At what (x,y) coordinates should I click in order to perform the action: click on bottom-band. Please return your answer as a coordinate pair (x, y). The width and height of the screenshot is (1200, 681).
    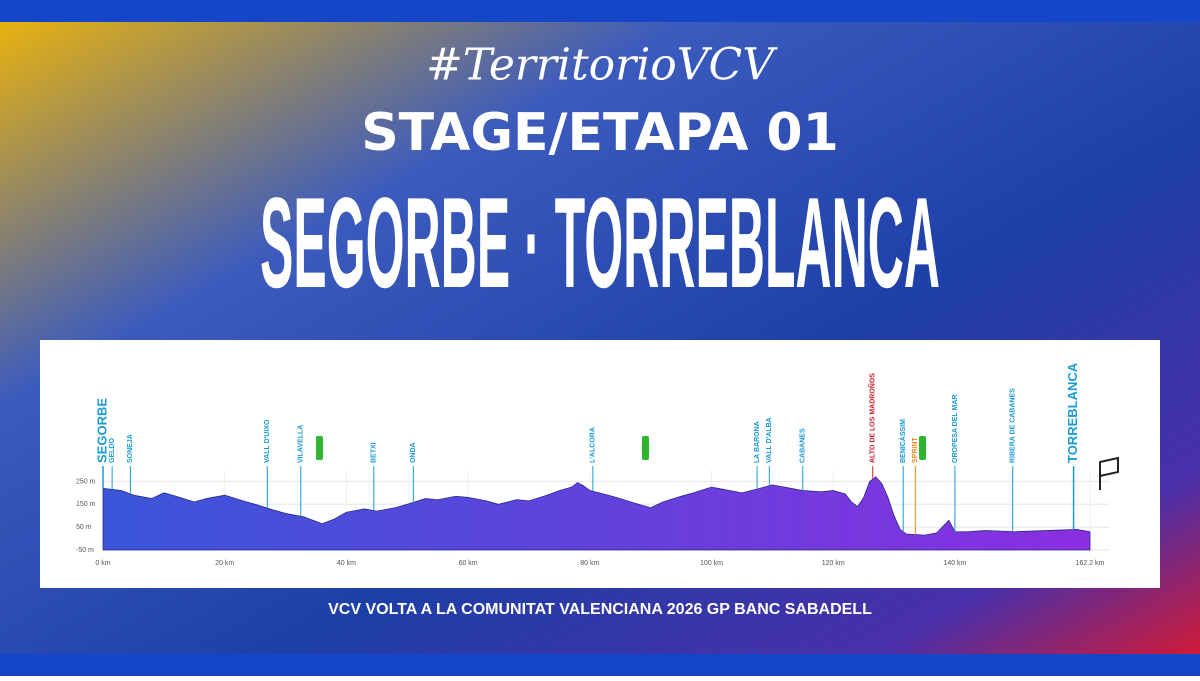
    Looking at the image, I should click on (600, 665).